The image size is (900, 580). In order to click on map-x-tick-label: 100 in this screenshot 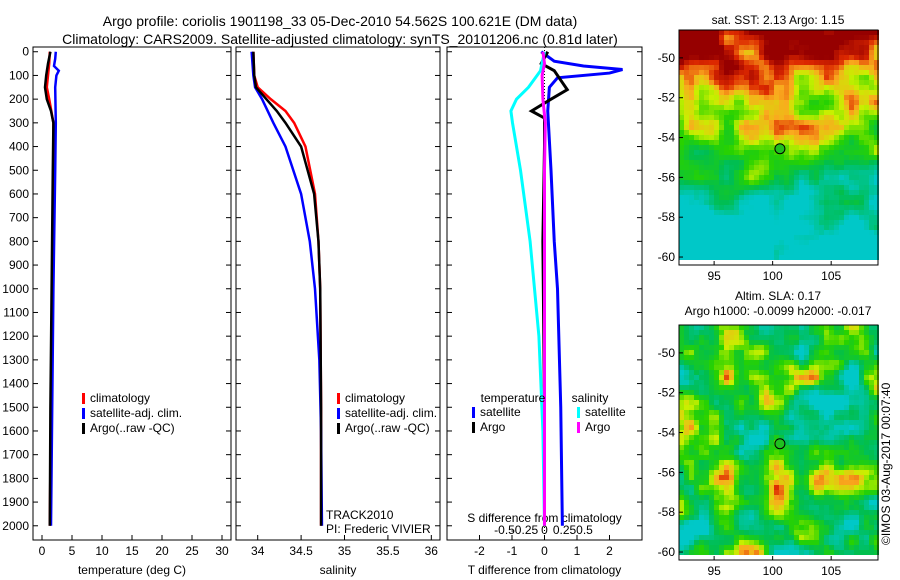, I will do `click(773, 276)`.